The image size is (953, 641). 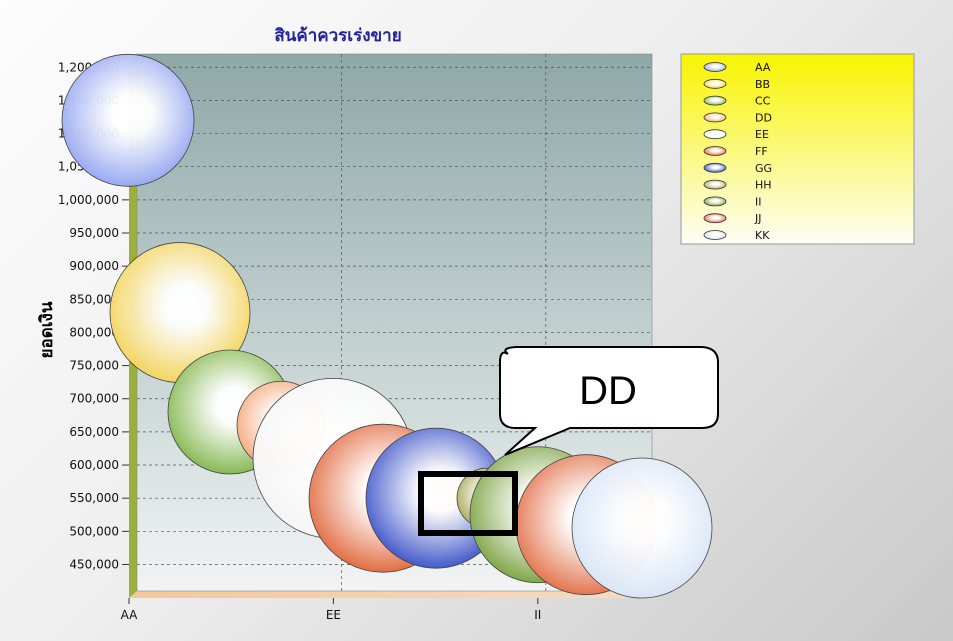 I want to click on x-axis: AA EE II, so click(x=331, y=610).